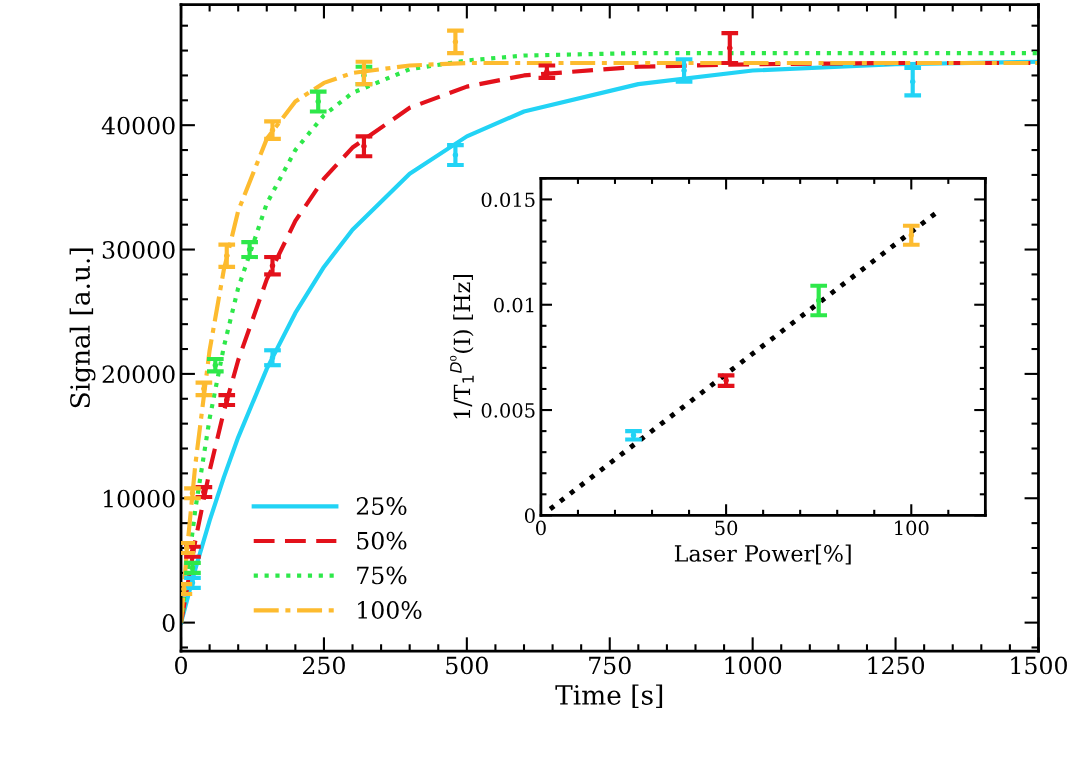 The image size is (1084, 759). Describe the element at coordinates (82, 328) in the screenshot. I see `y-axis-title: Signal [a.u.]` at that location.